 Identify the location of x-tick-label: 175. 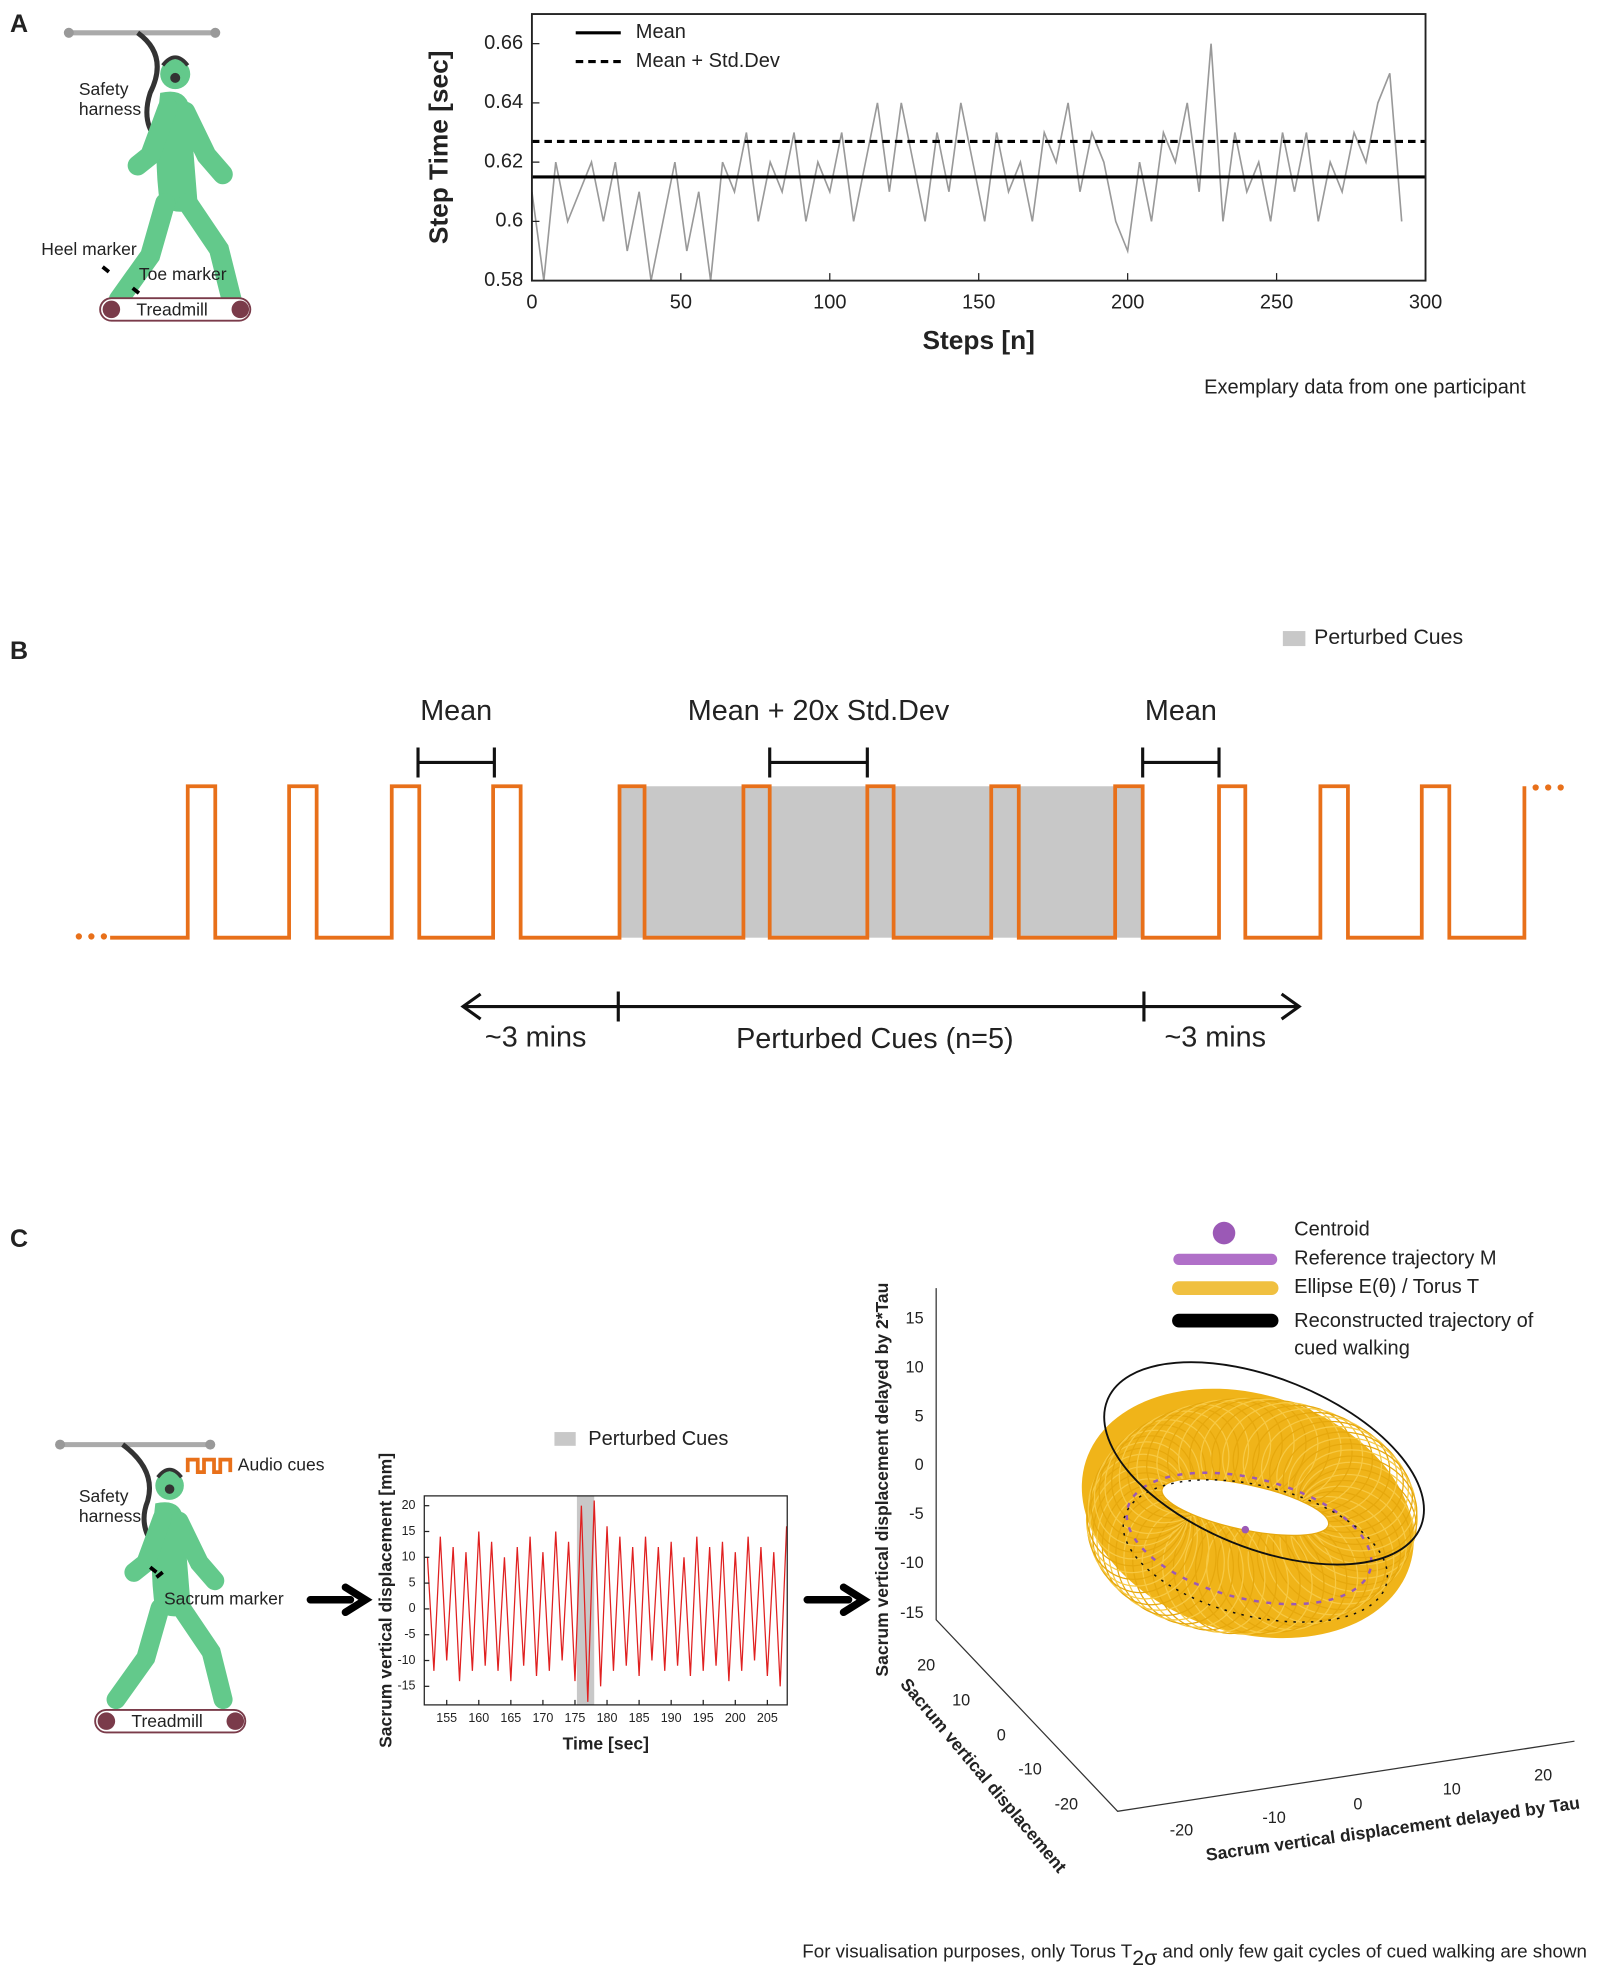
(575, 1718).